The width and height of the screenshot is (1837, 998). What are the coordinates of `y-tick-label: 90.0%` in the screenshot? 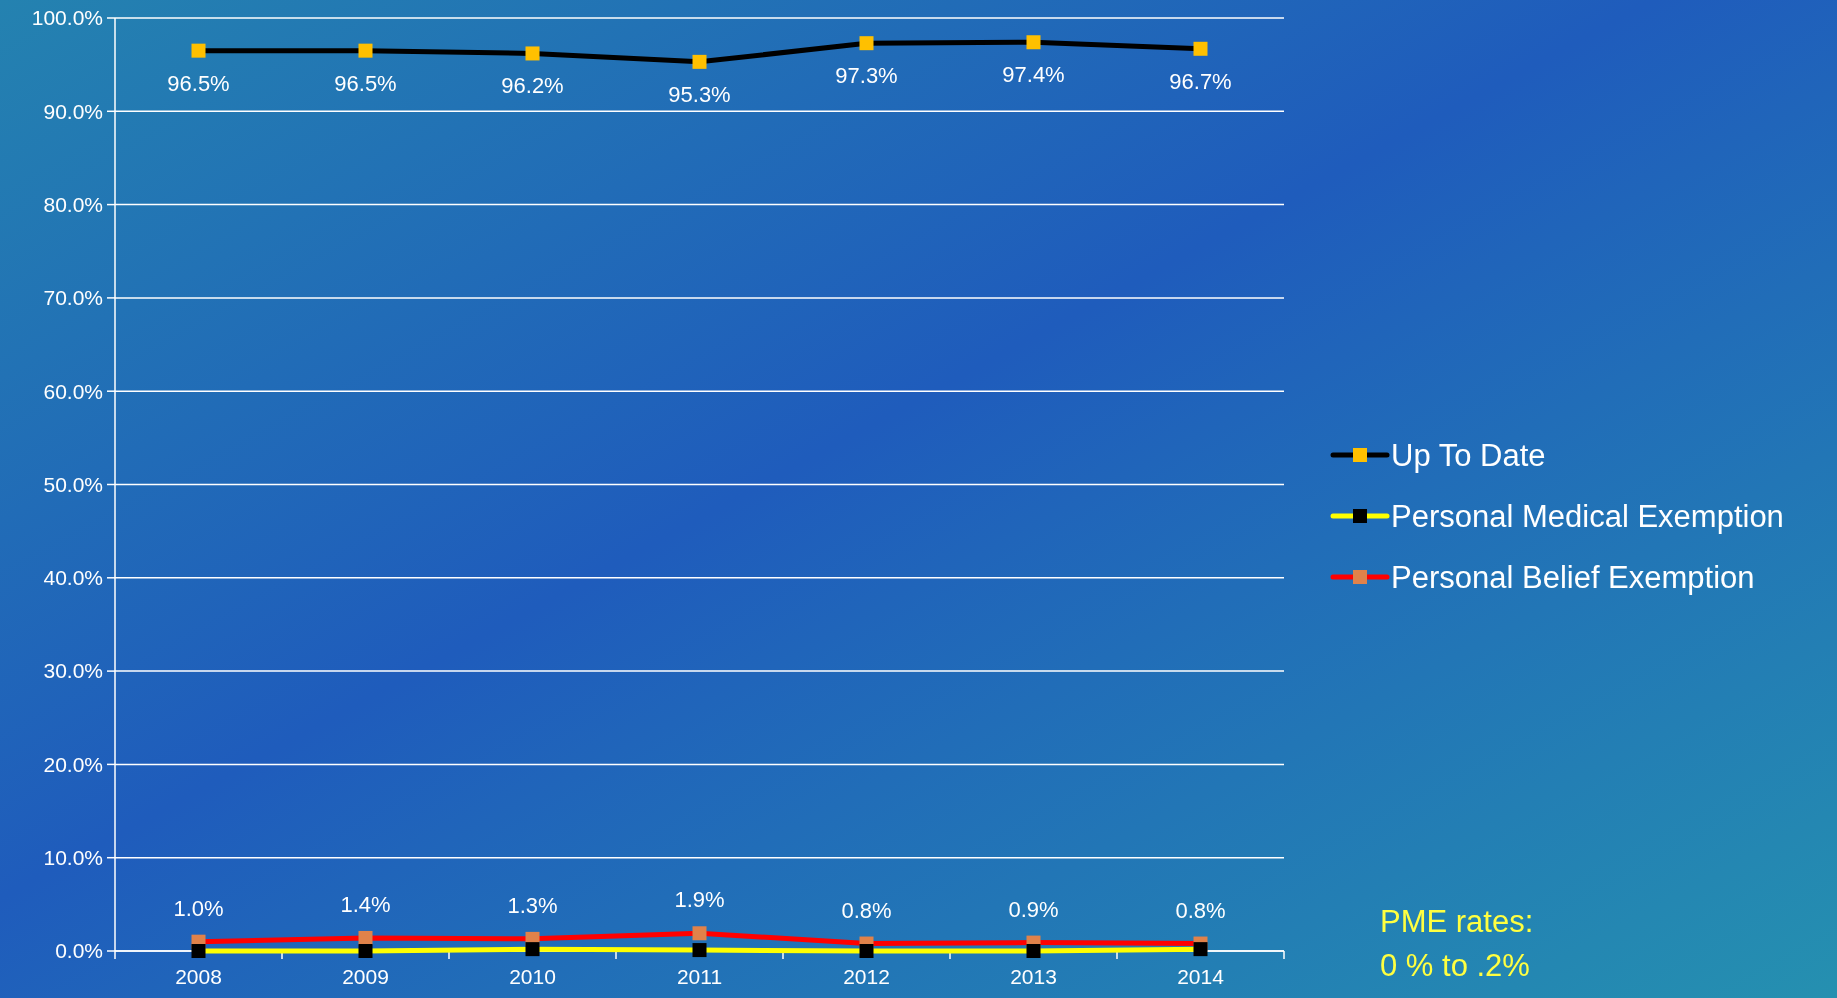 It's located at (73, 111).